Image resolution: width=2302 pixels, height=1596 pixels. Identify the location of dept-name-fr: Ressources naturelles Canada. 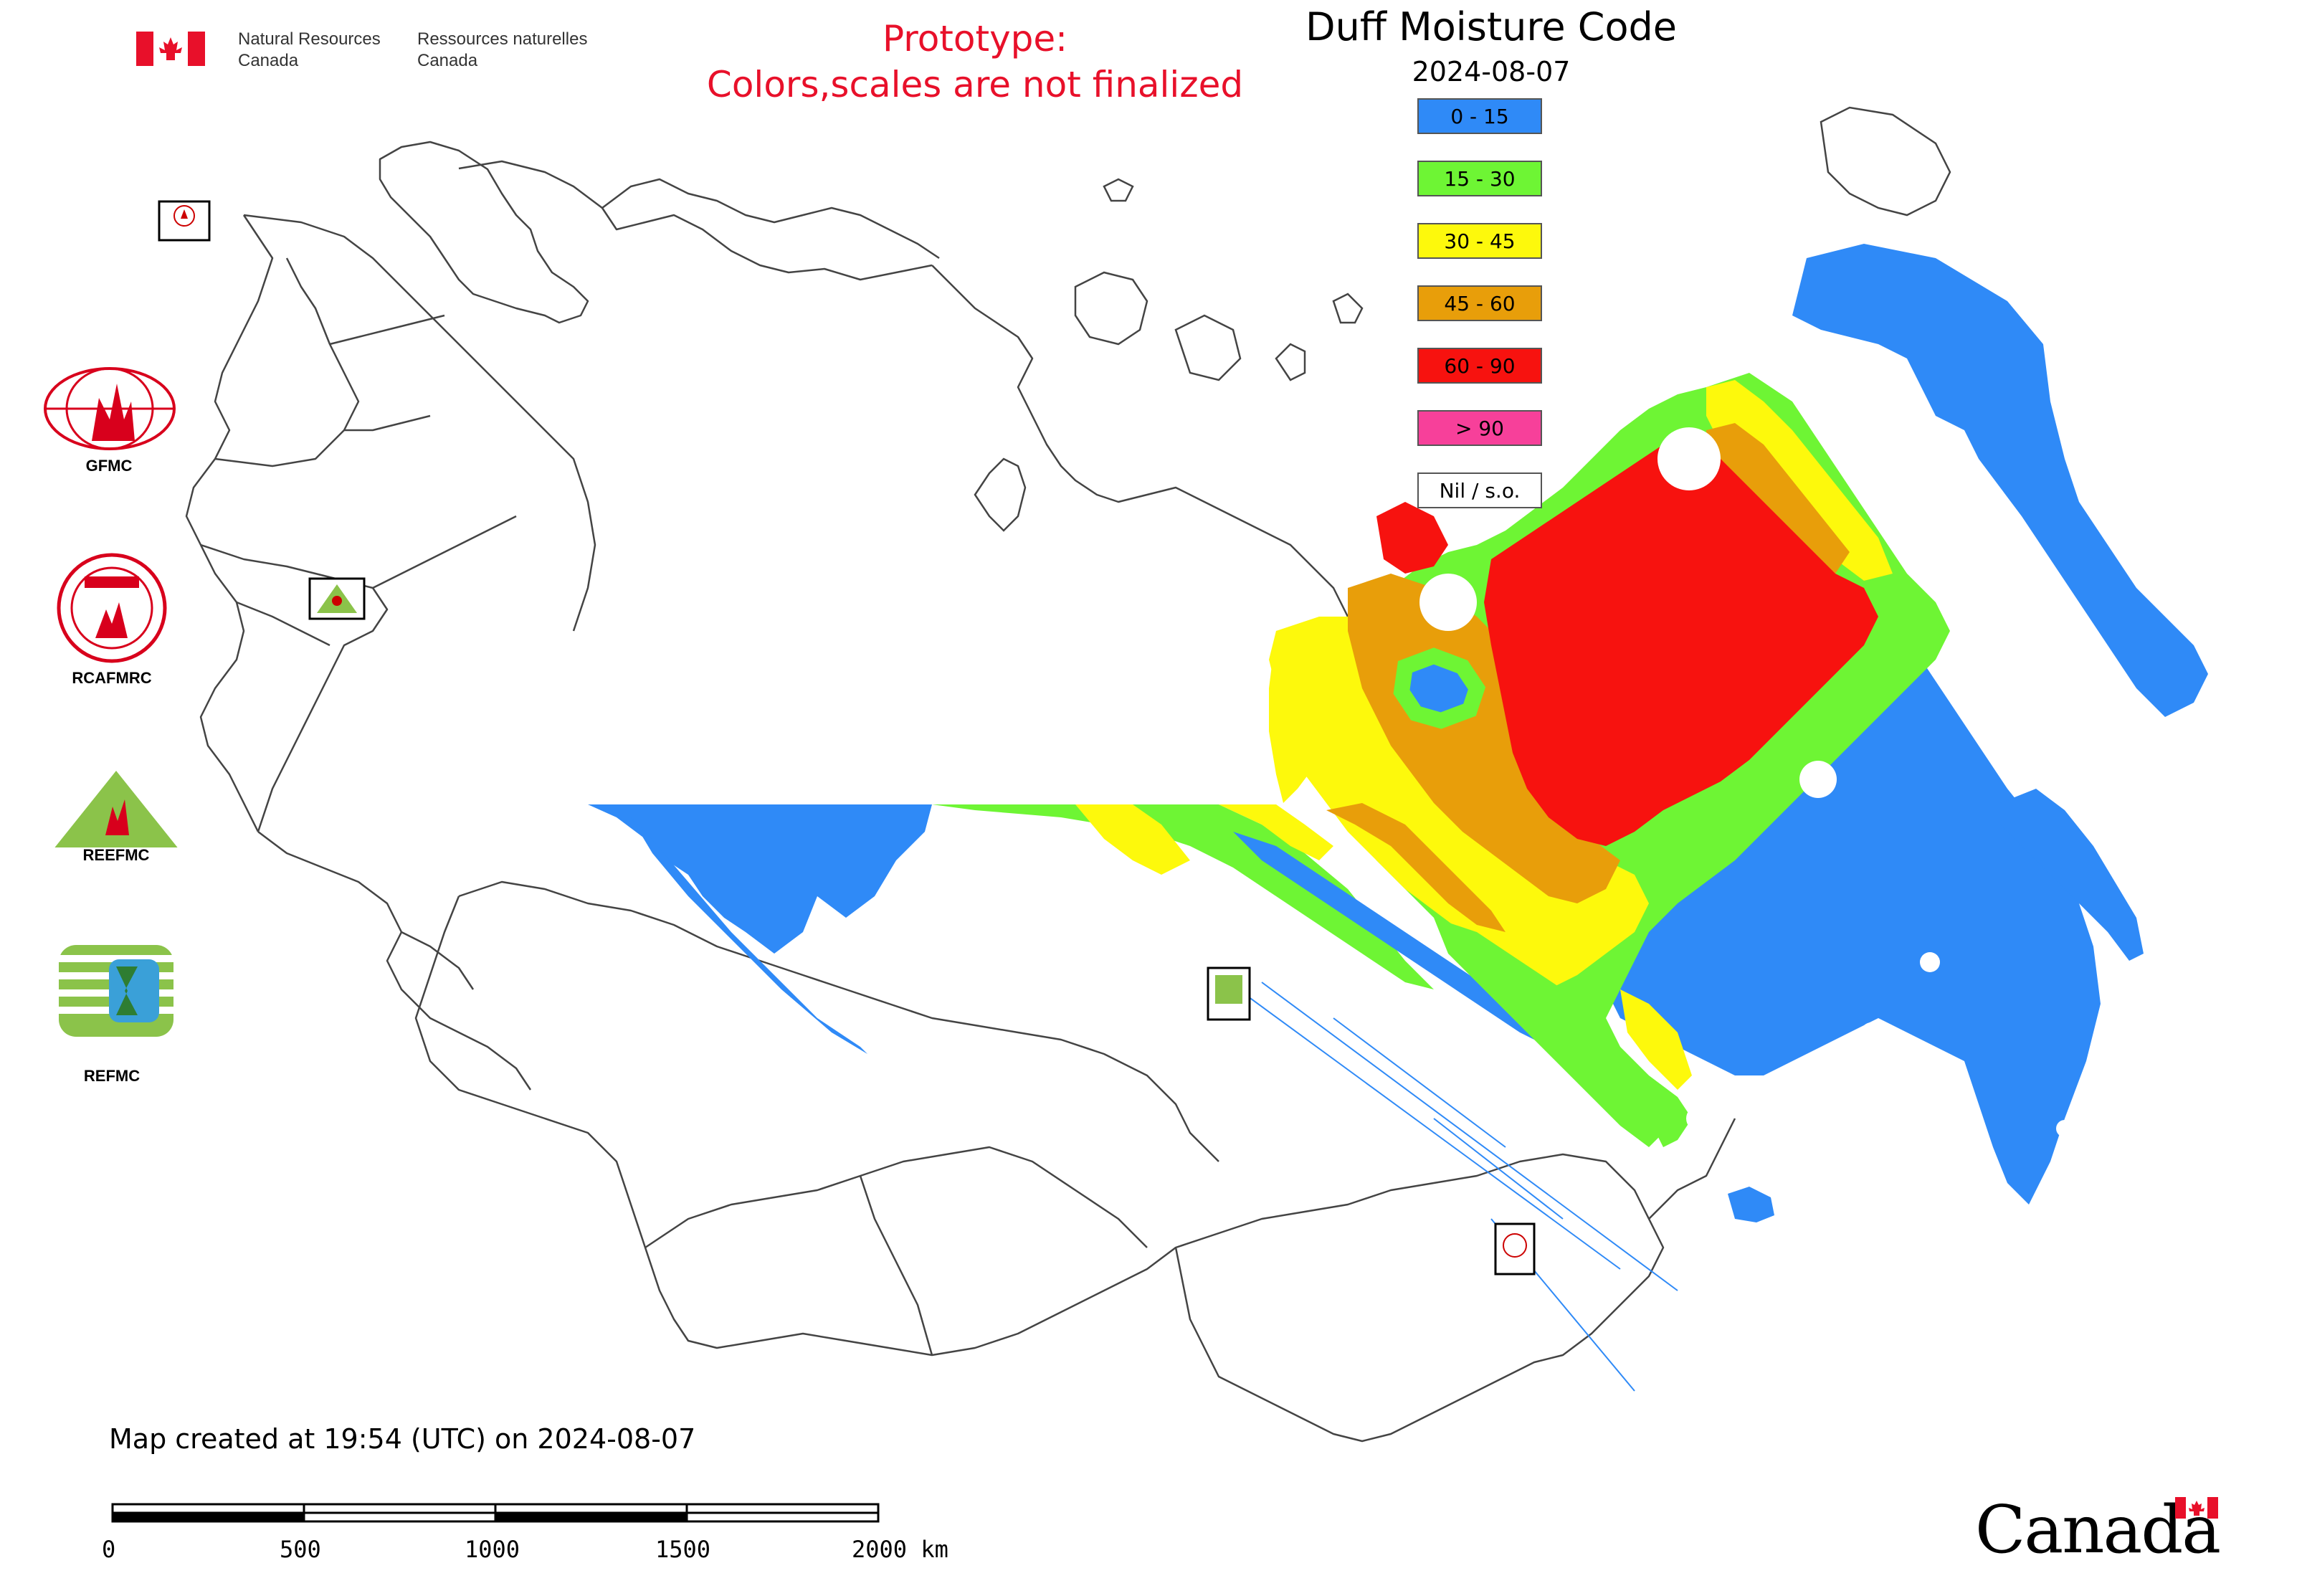
(502, 50).